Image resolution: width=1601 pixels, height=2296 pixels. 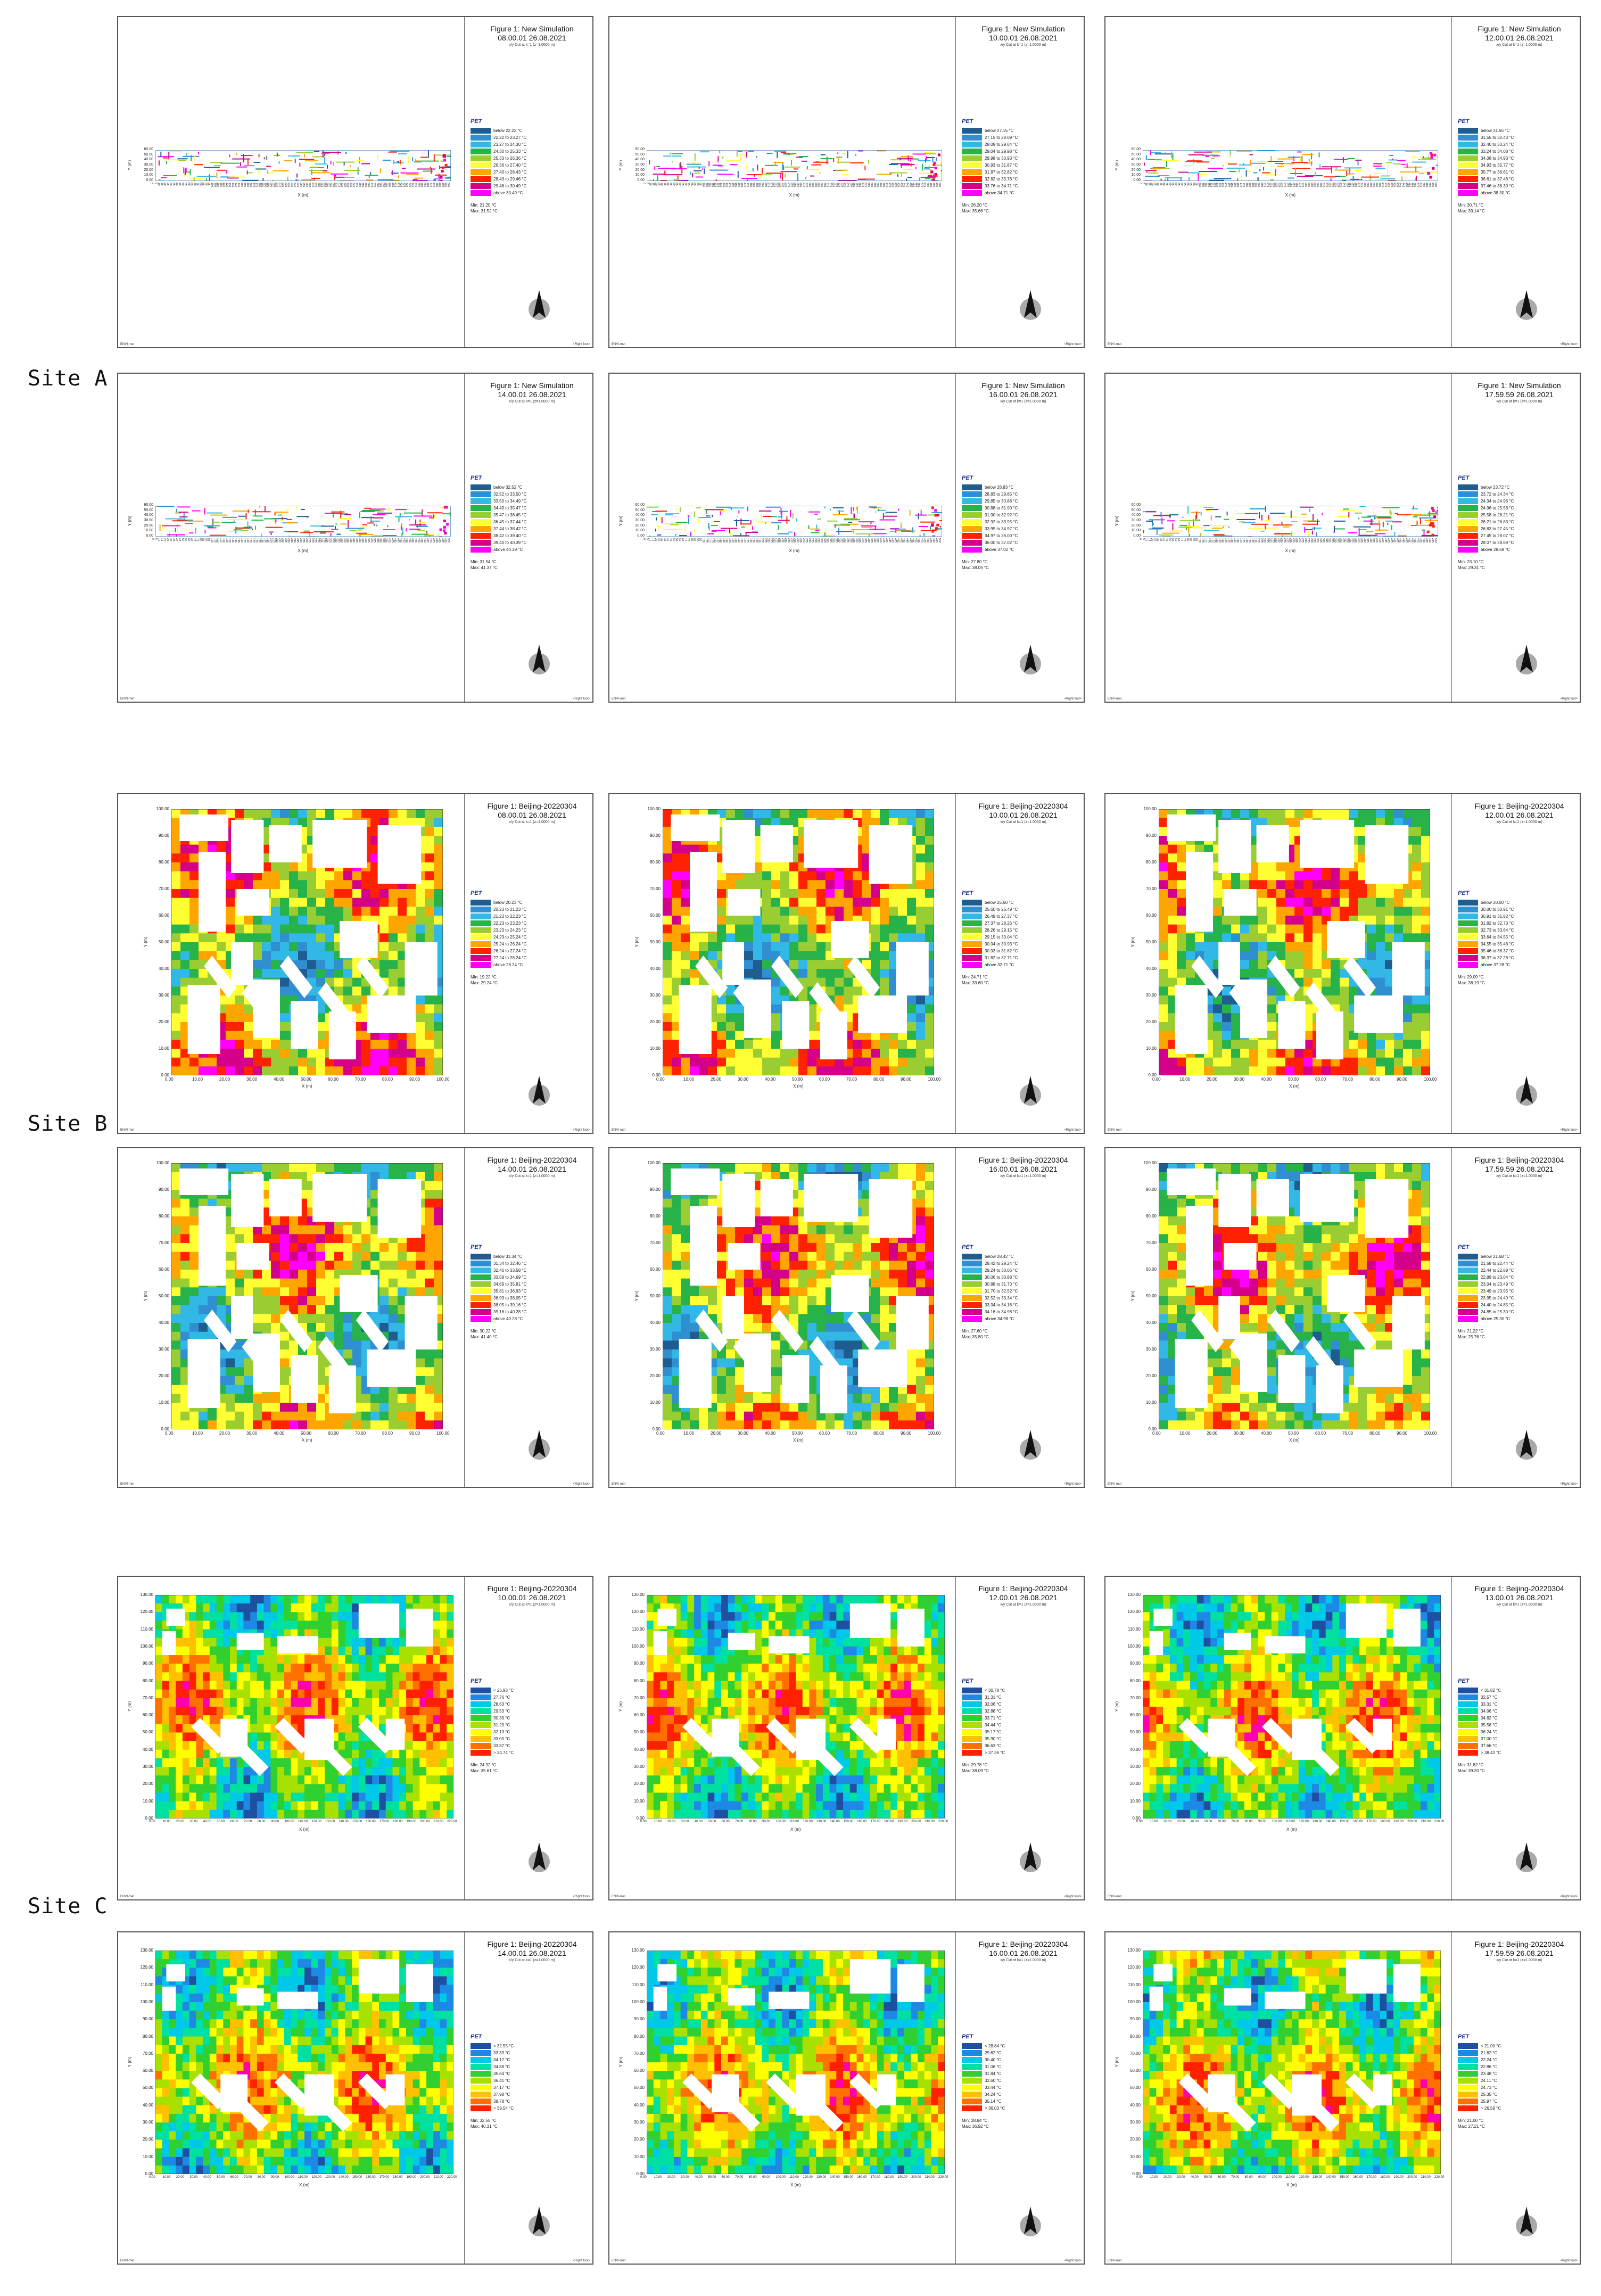 What do you see at coordinates (1496, 549) in the screenshot?
I see `legend-entry-label: above 28.69 °C` at bounding box center [1496, 549].